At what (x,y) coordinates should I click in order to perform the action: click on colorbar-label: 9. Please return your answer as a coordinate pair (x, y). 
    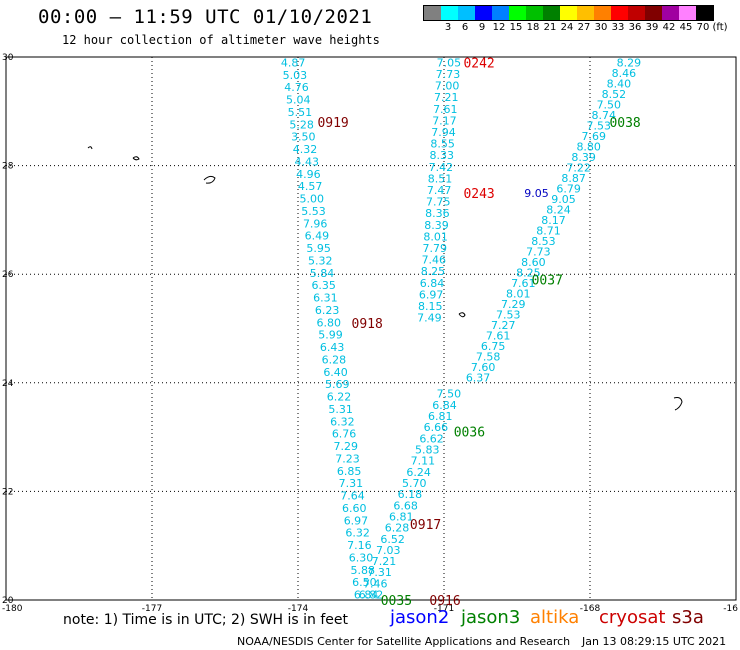
    Looking at the image, I should click on (482, 27).